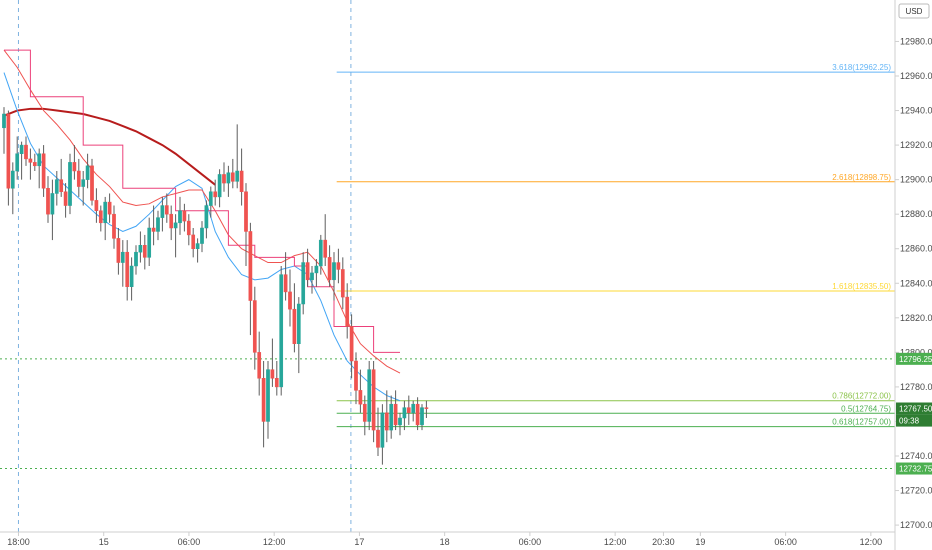 The image size is (932, 550). What do you see at coordinates (916, 387) in the screenshot?
I see `y-tick-label: 12780.00` at bounding box center [916, 387].